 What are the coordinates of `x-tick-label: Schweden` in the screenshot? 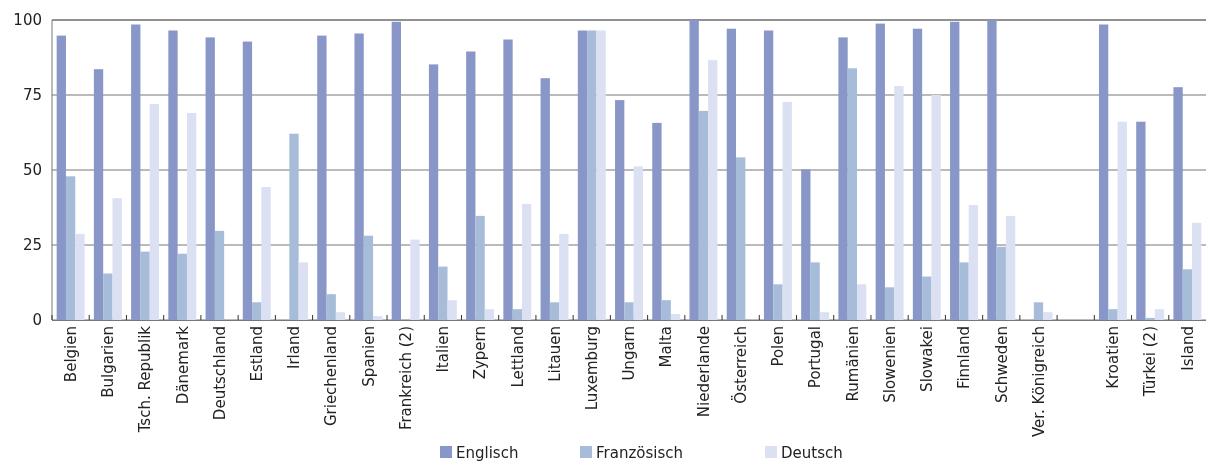 It's located at (1001, 365).